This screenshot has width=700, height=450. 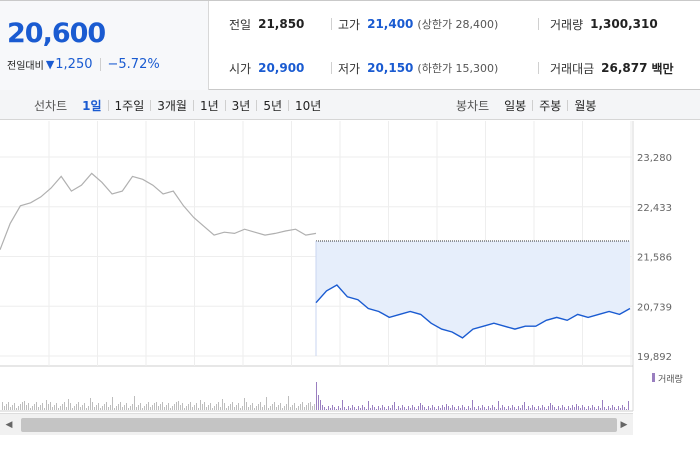 I want to click on y-tick-label: 21,586, so click(x=654, y=258).